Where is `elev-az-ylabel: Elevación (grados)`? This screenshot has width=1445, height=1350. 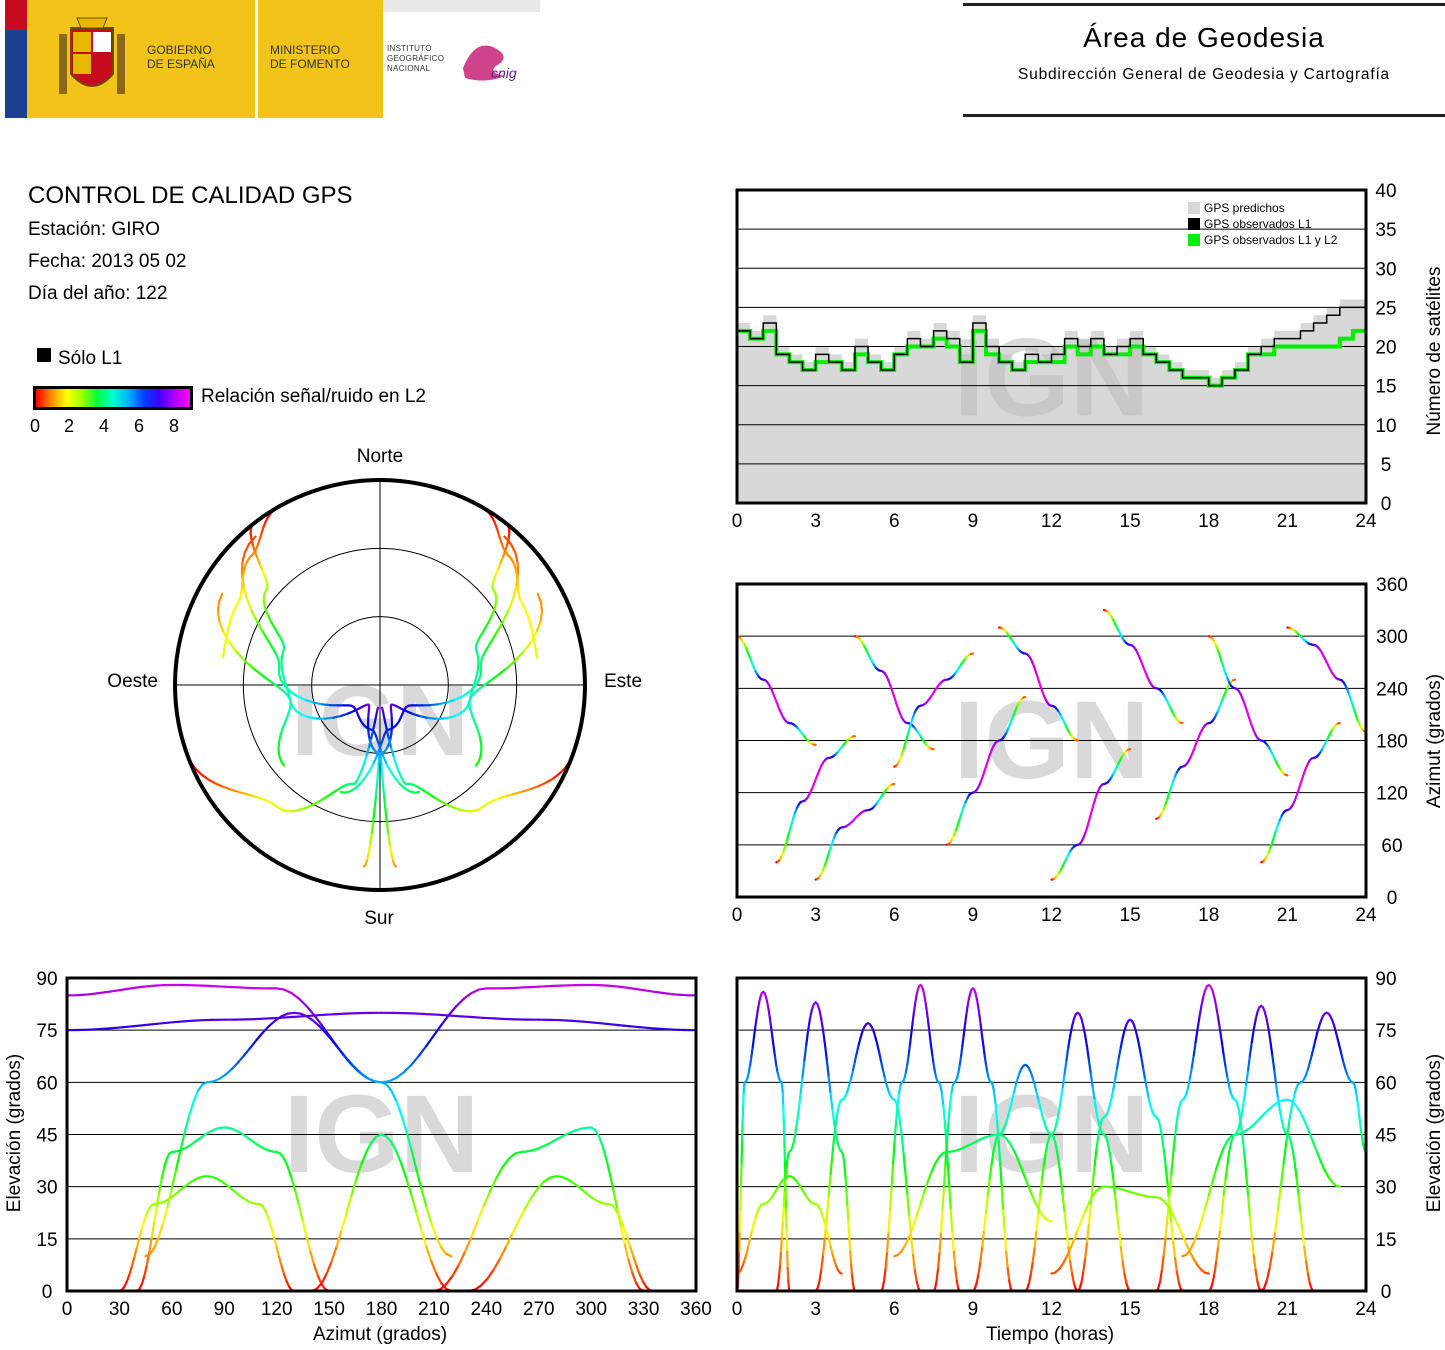 elev-az-ylabel: Elevación (grados) is located at coordinates (14, 1133).